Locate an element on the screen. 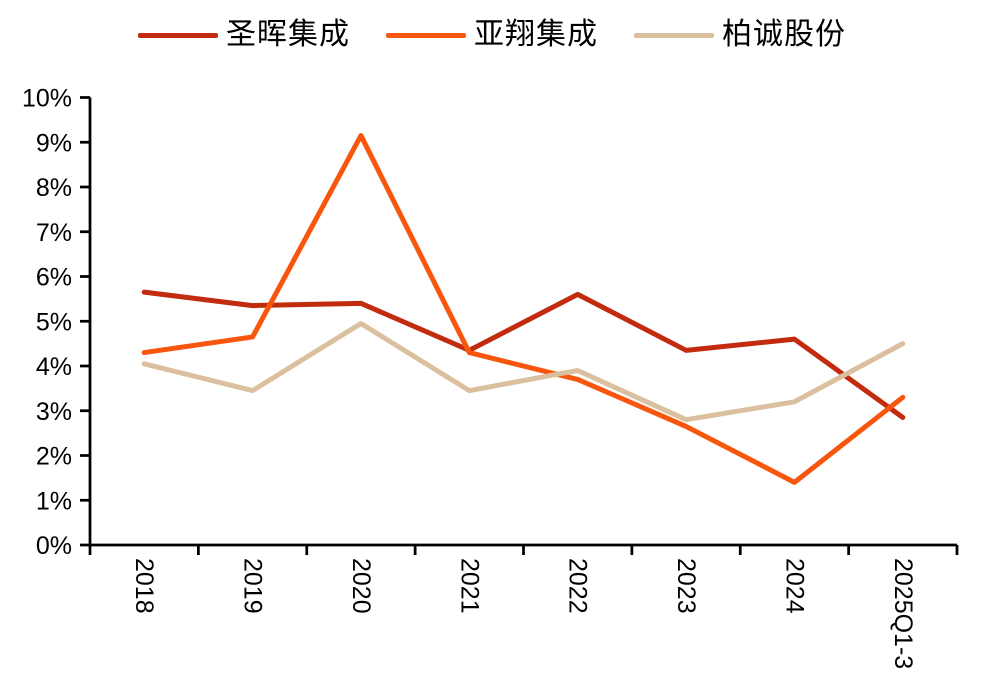 This screenshot has width=984, height=674. y-axis-tick-label: 9% is located at coordinates (54, 143).